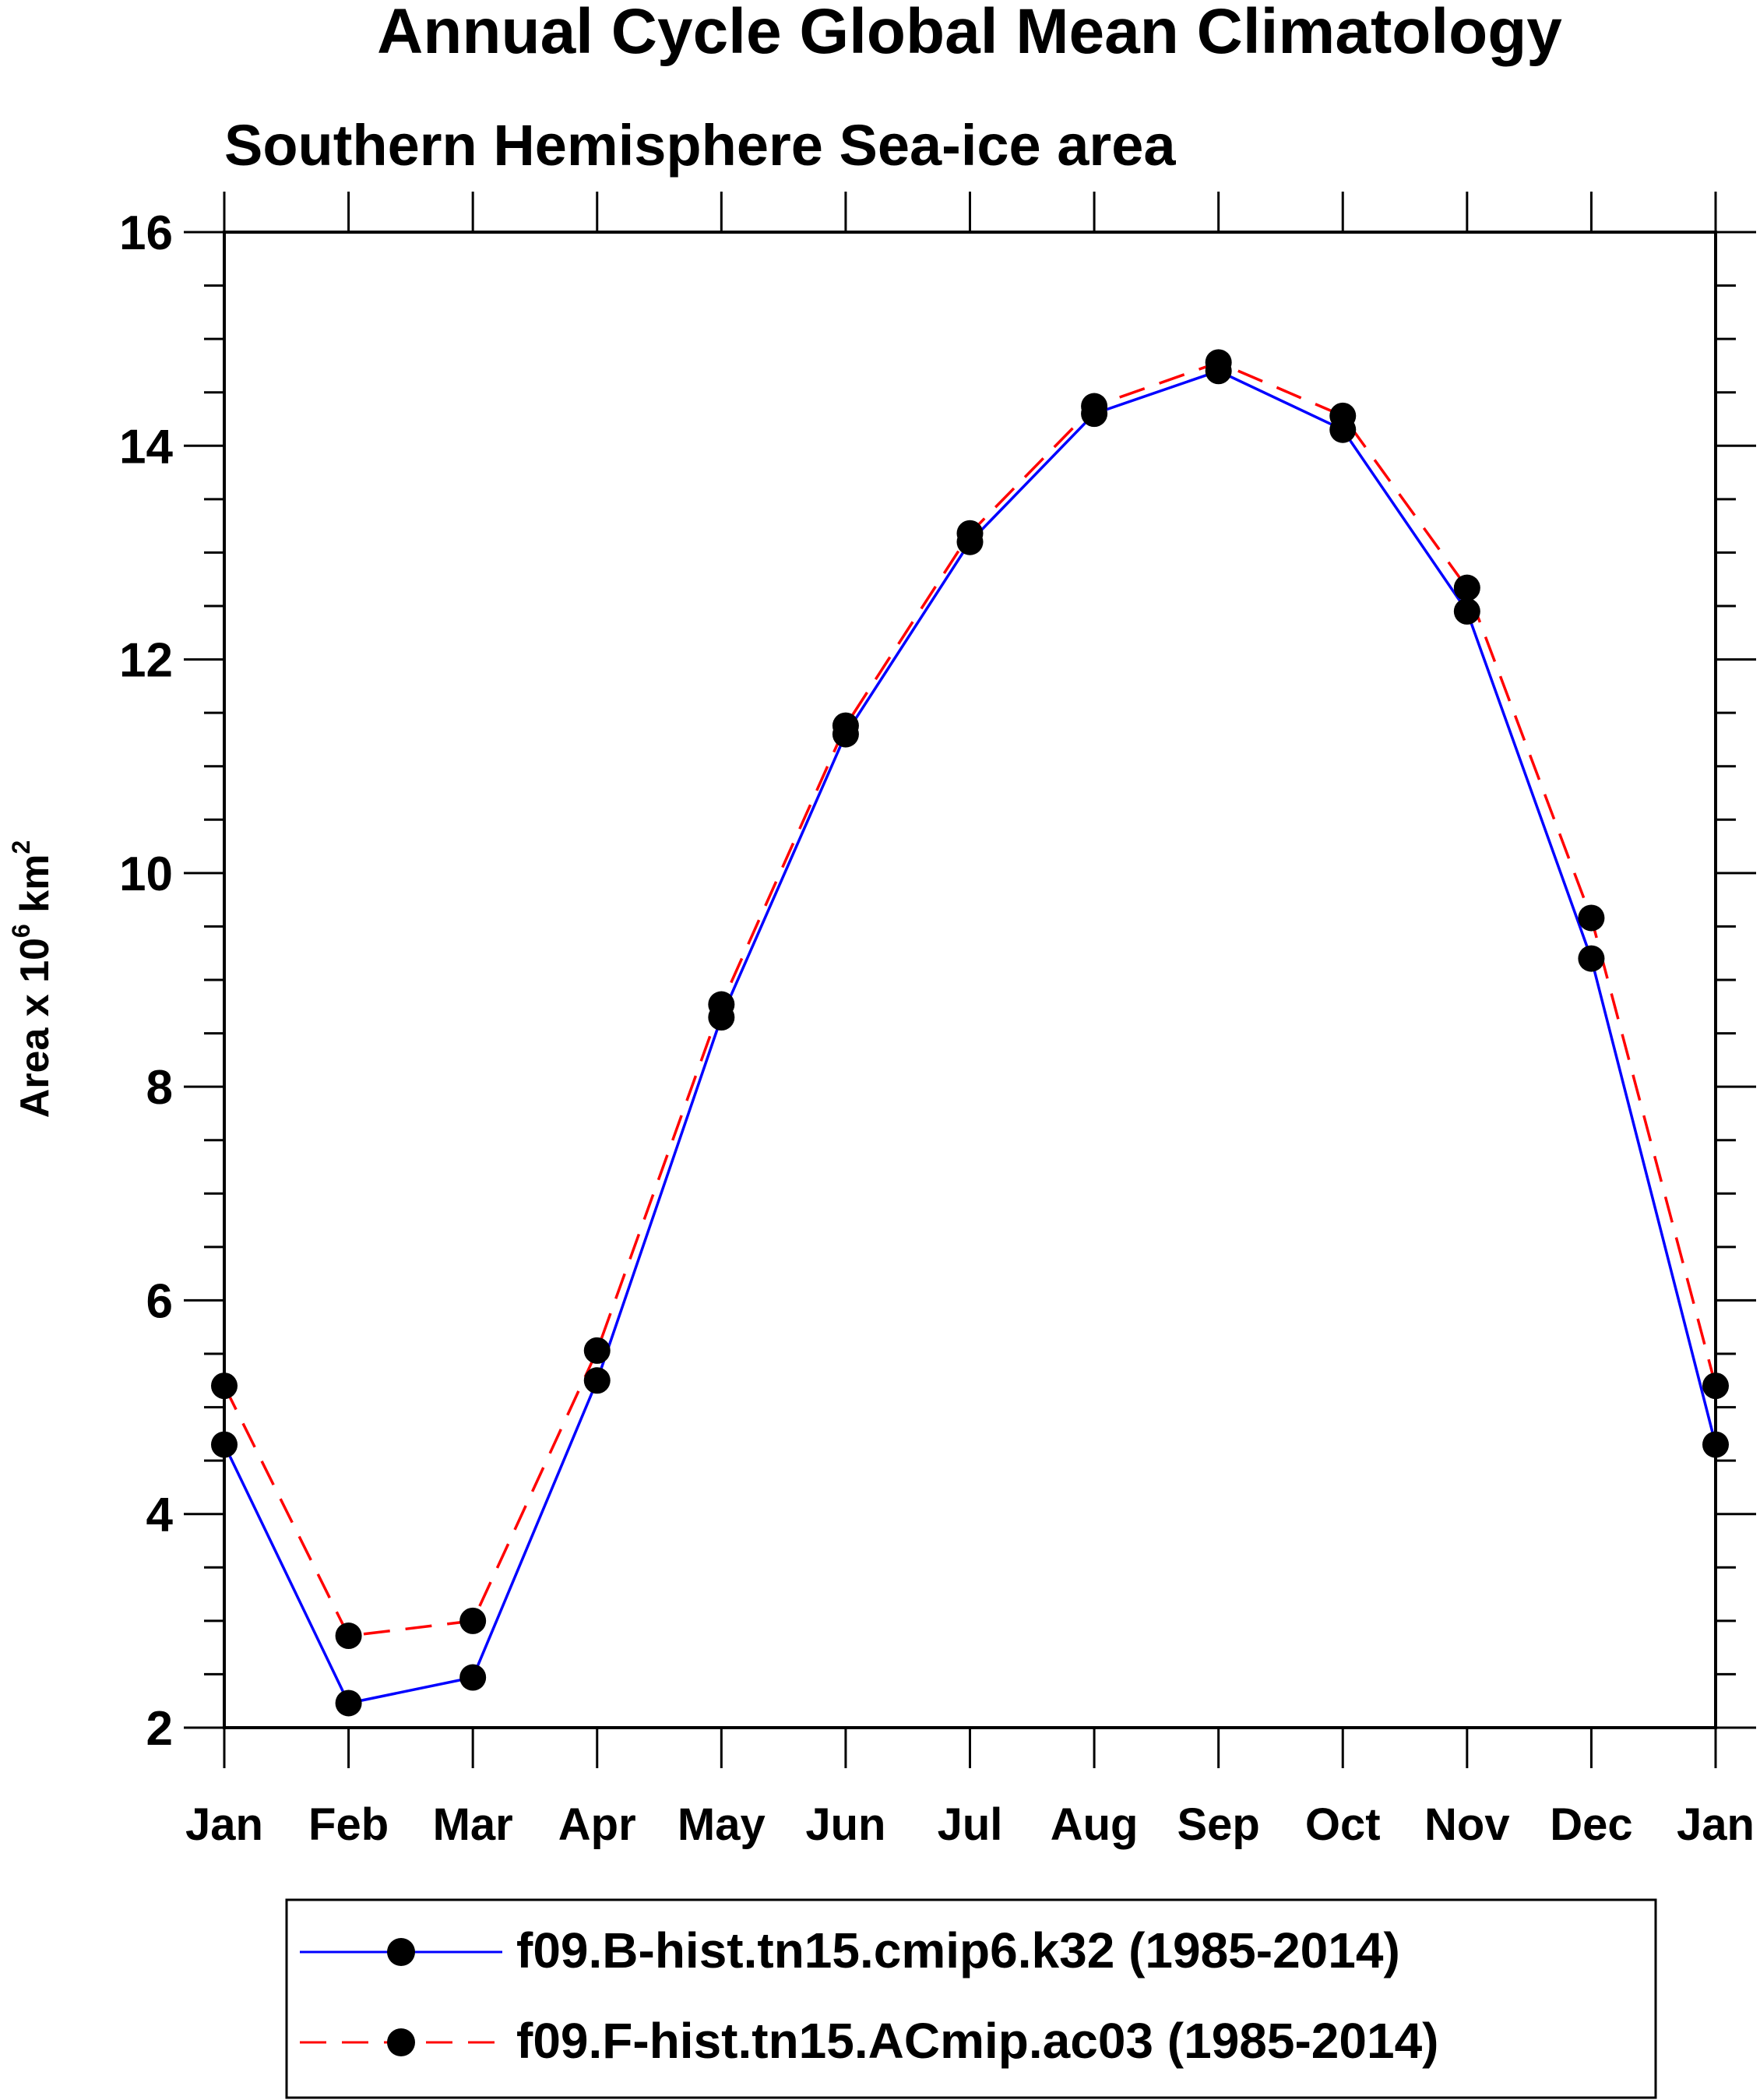 The image size is (1760, 2100). What do you see at coordinates (1591, 1824) in the screenshot?
I see `x-tick-label: Dec` at bounding box center [1591, 1824].